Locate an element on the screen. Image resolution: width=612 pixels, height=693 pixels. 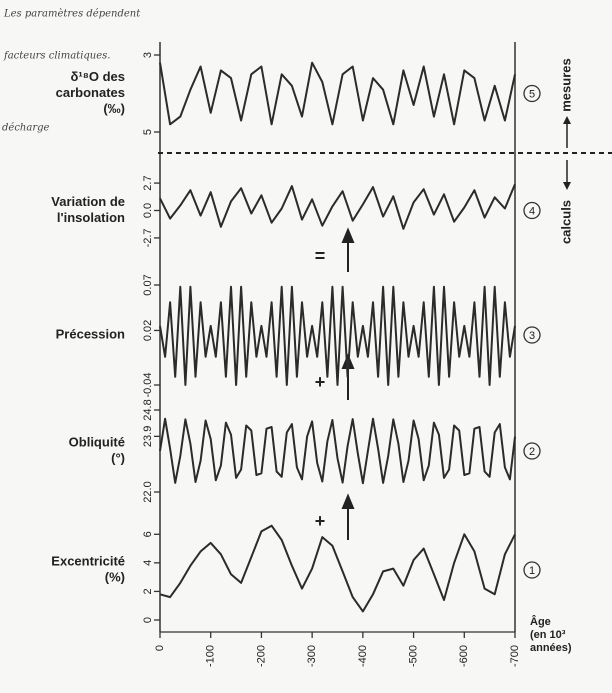
panel-label: (%) is located at coordinates (115, 576).